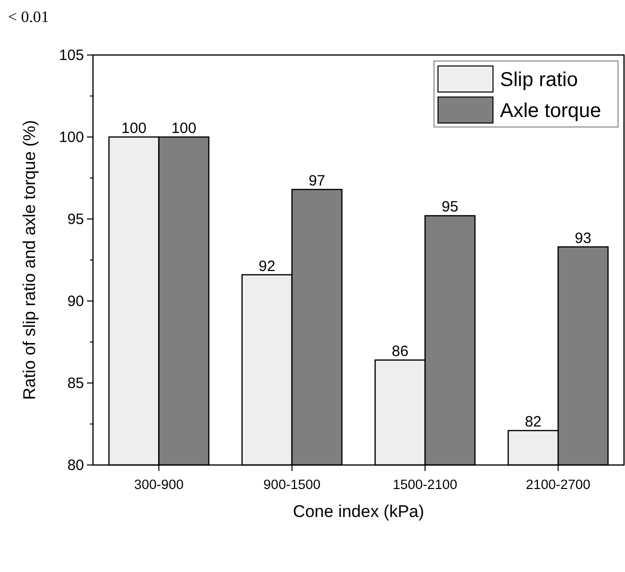 Image resolution: width=625 pixels, height=572 pixels. I want to click on y-tick-label: 85, so click(75, 383).